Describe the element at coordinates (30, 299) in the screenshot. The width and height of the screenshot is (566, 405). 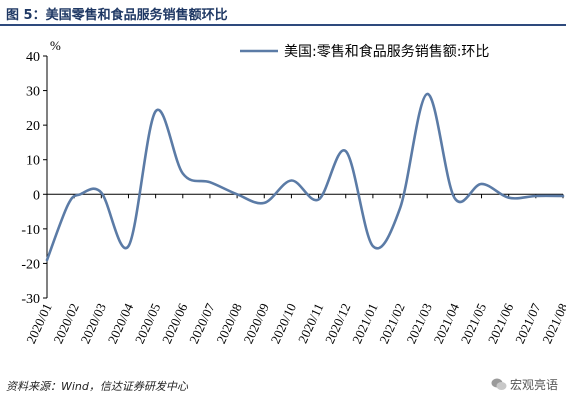
I see `y-tick-label: -30` at that location.